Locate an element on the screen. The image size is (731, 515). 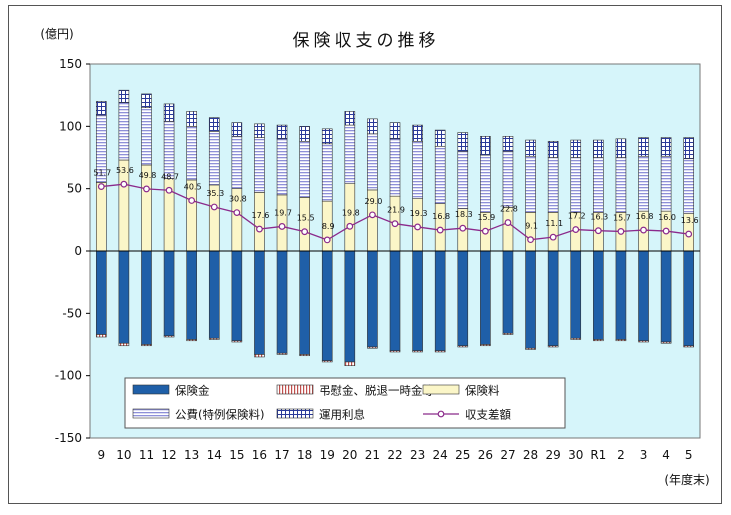
legend-swatch is located at coordinates (151, 389).